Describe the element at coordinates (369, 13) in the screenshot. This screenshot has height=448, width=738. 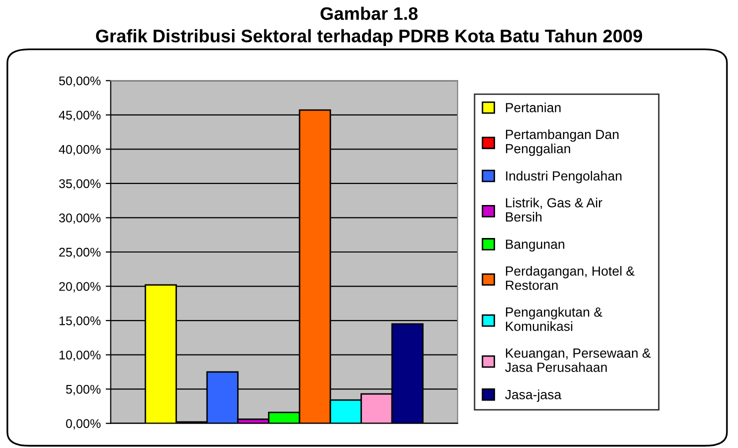
I see `chart-title: Gambar 1.8` at that location.